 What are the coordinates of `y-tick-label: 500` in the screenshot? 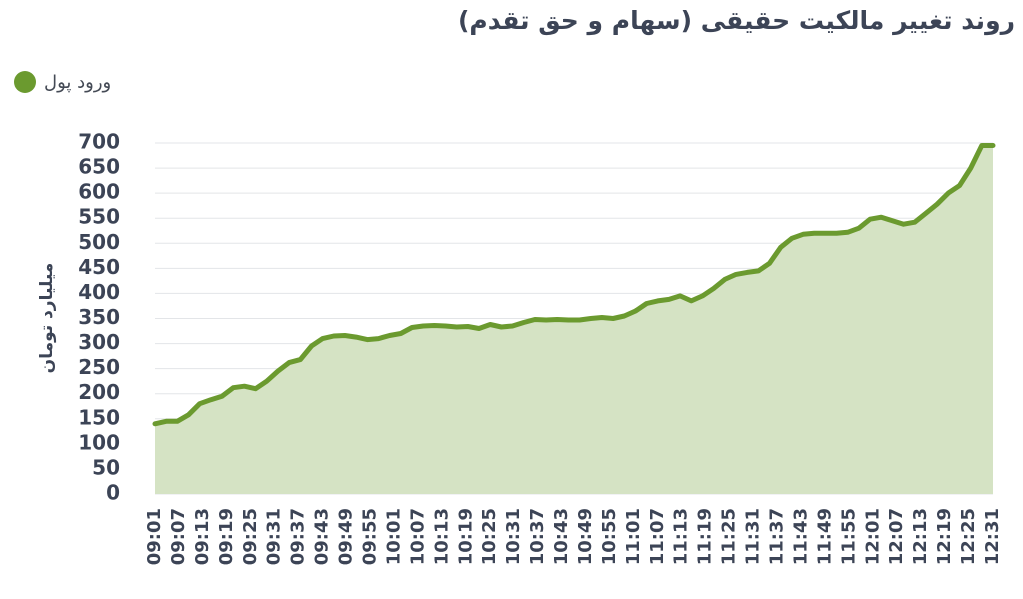 It's located at (99, 242).